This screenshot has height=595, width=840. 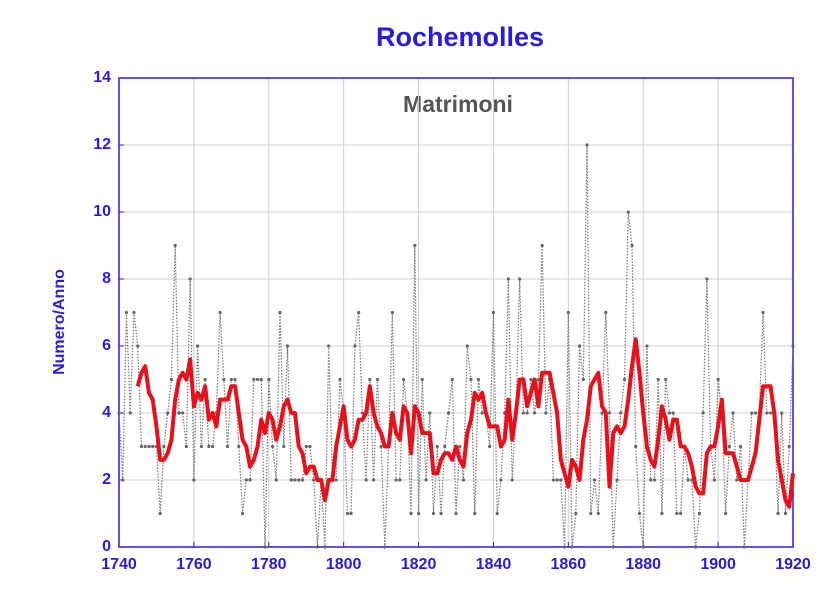 What do you see at coordinates (793, 564) in the screenshot?
I see `x-tick-label: 1920` at bounding box center [793, 564].